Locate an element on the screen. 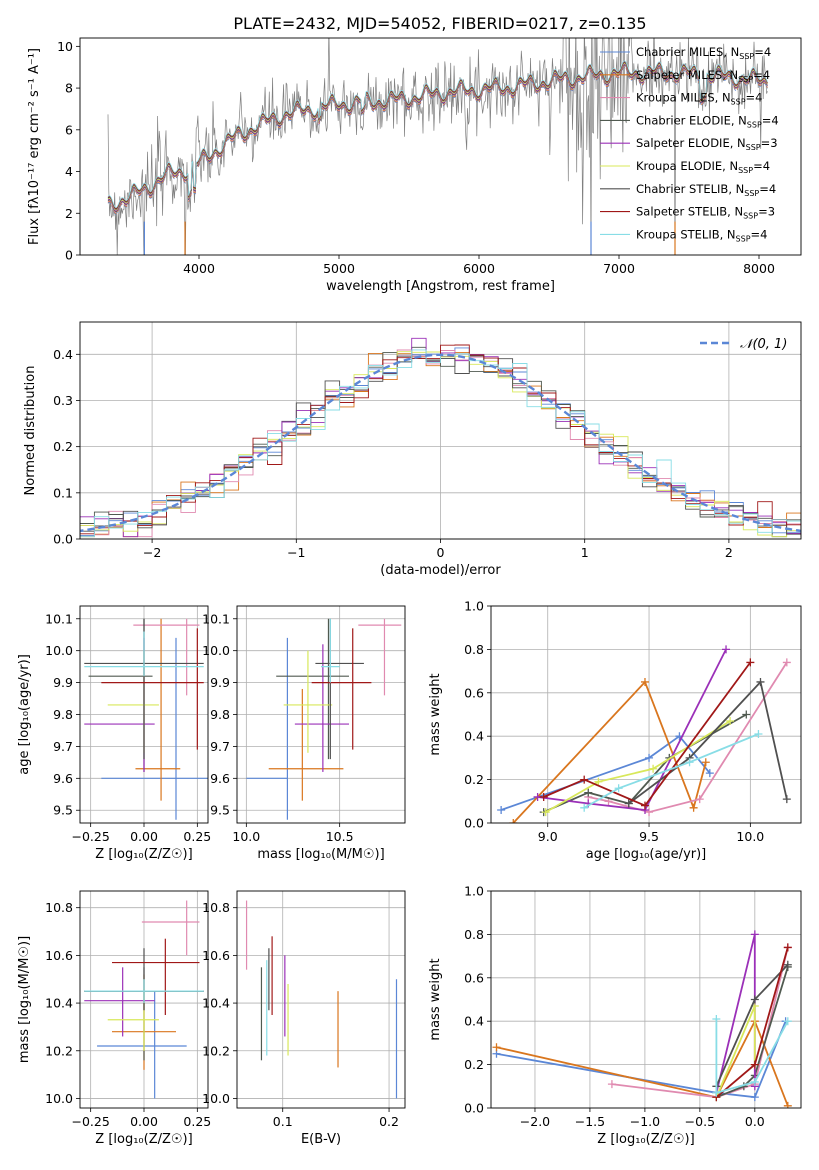 The width and height of the screenshot is (819, 1170). y-tick-label: 10.2 is located at coordinates (216, 1050).